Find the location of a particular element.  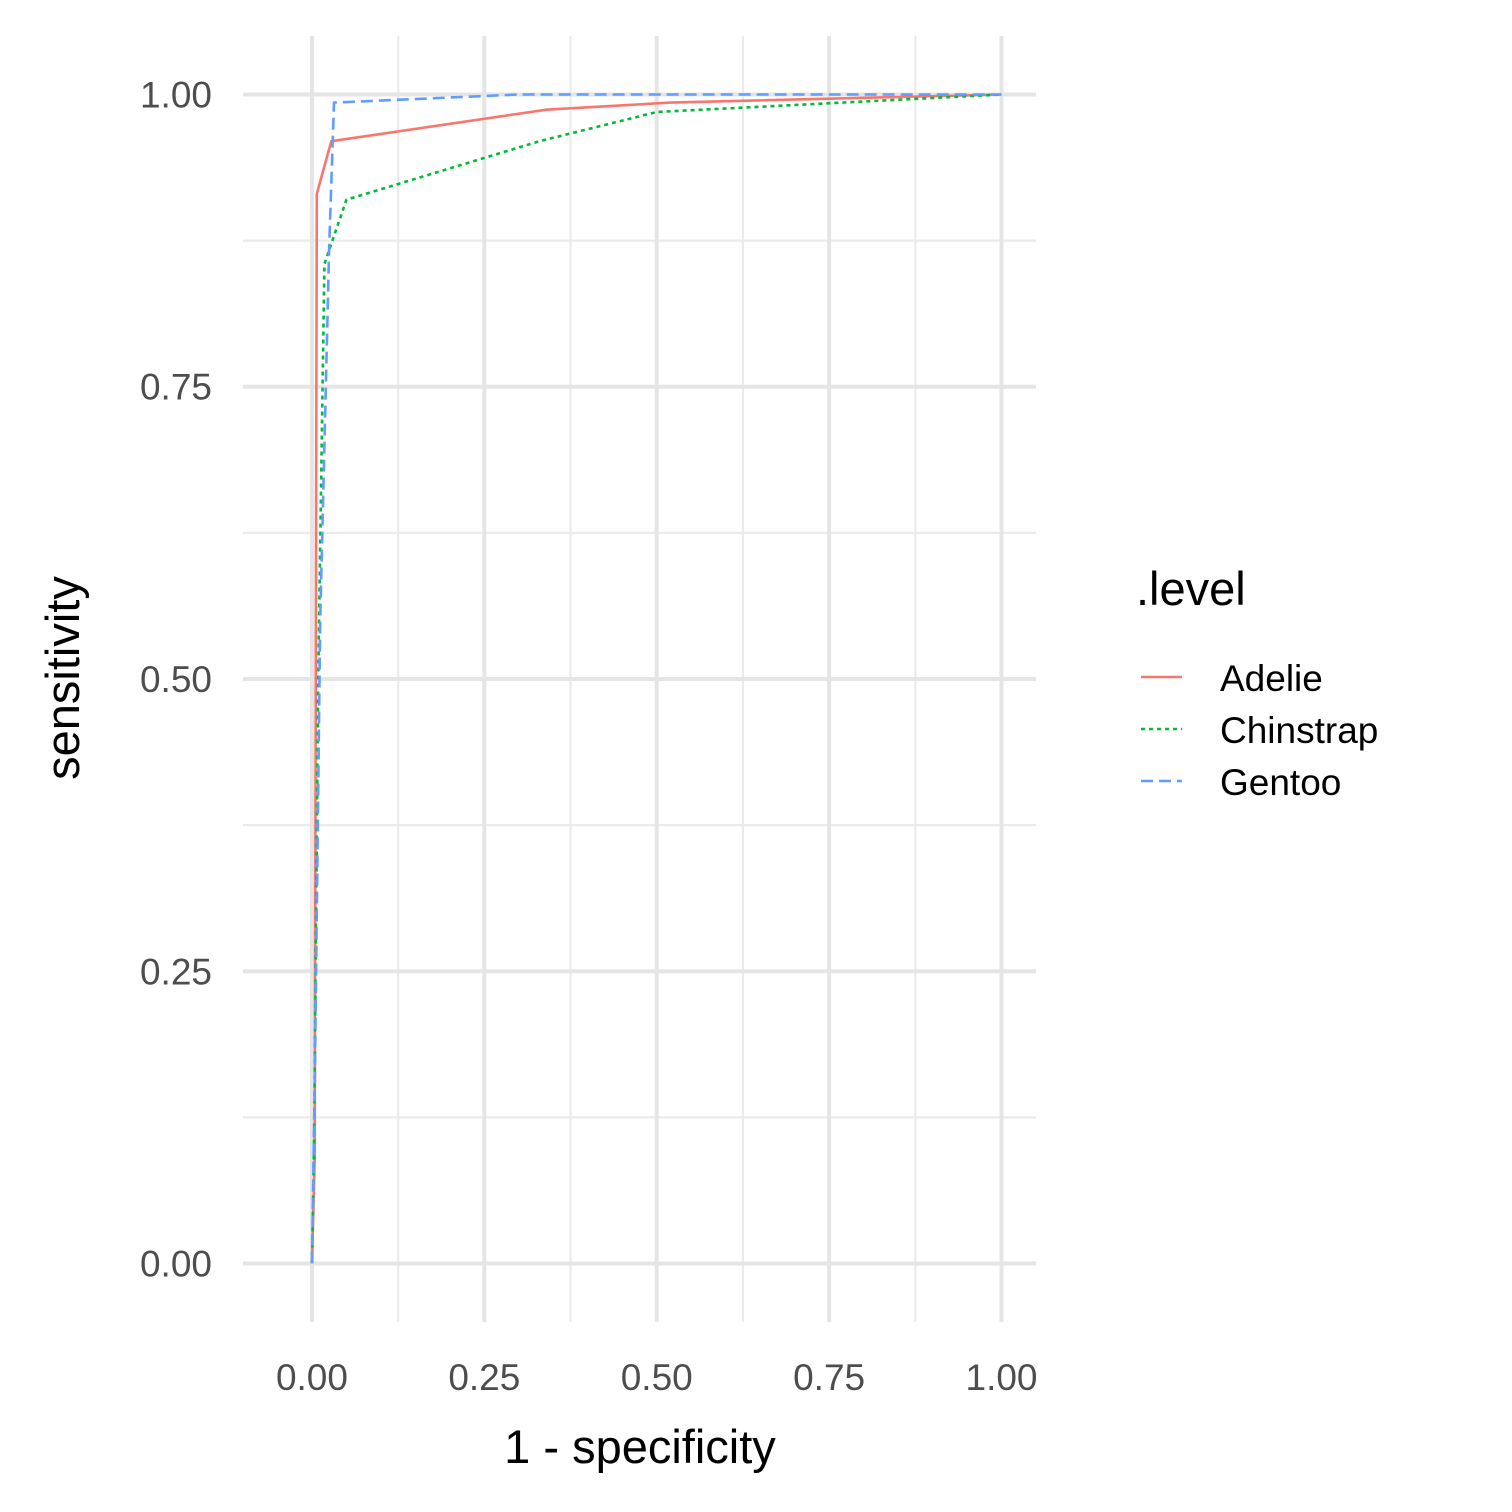

x-tick-label: 0.25 is located at coordinates (484, 1377).